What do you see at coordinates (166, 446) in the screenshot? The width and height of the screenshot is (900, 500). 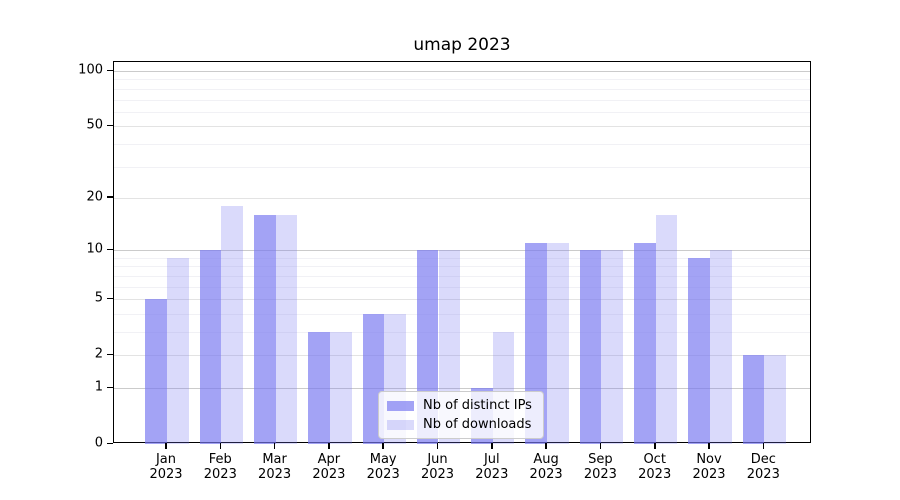 I see `x-tick-jan` at bounding box center [166, 446].